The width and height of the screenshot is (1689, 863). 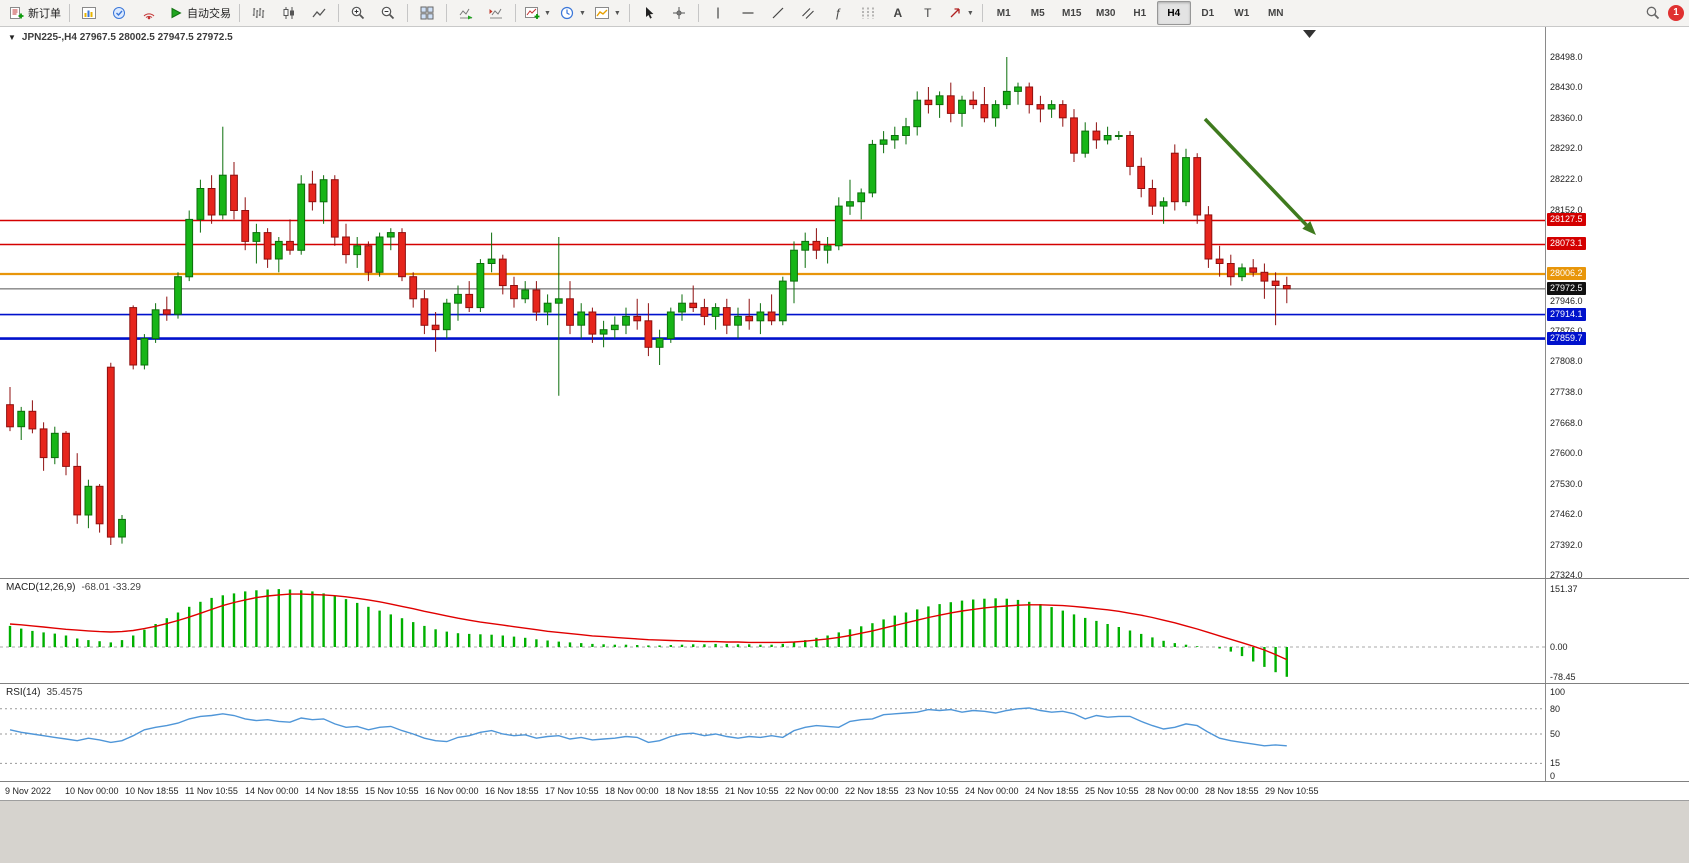 What do you see at coordinates (1566, 453) in the screenshot?
I see `price-axis-label: 27600.0` at bounding box center [1566, 453].